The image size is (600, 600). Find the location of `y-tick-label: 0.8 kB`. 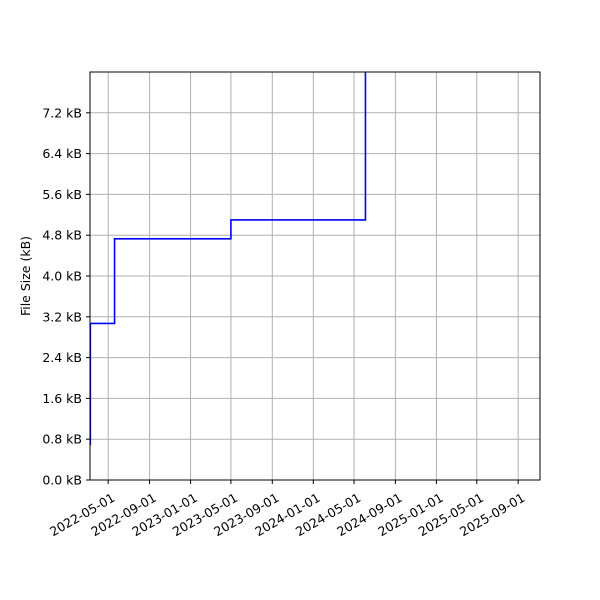

y-tick-label: 0.8 kB is located at coordinates (62, 439).